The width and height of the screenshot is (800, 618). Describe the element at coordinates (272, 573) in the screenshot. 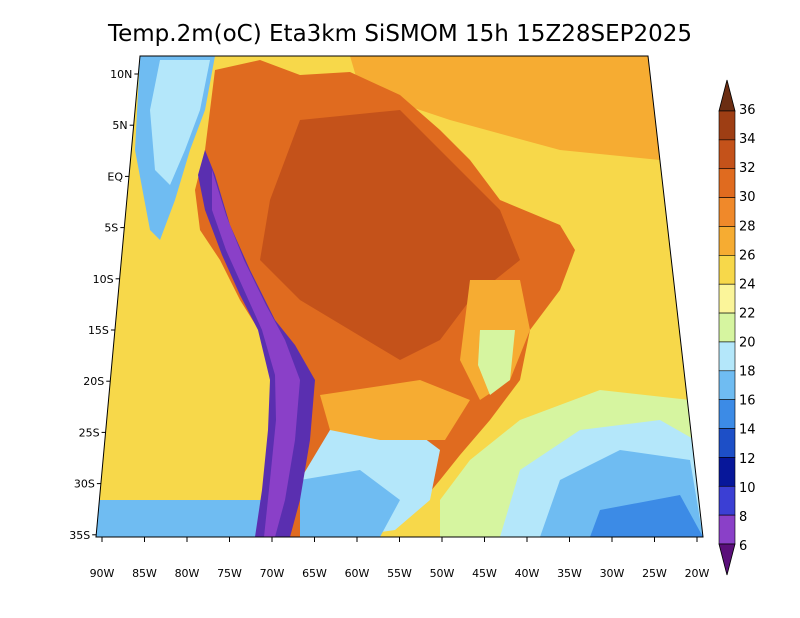

I see `lon-label: 70W` at that location.